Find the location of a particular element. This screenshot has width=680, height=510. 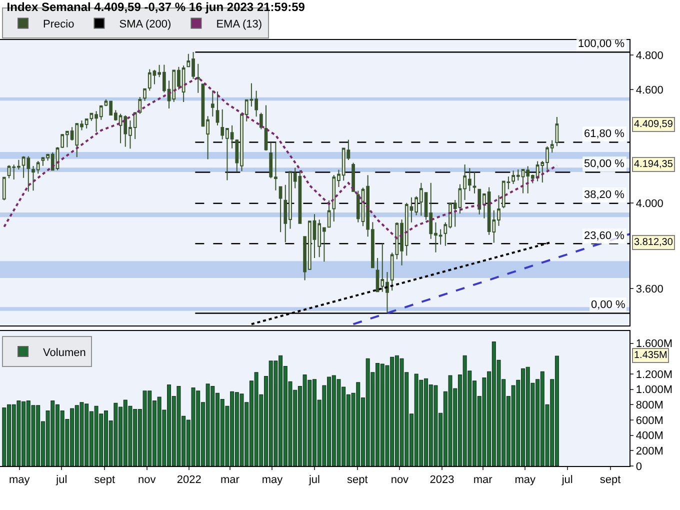

legend-label: EMA (13) is located at coordinates (239, 24).